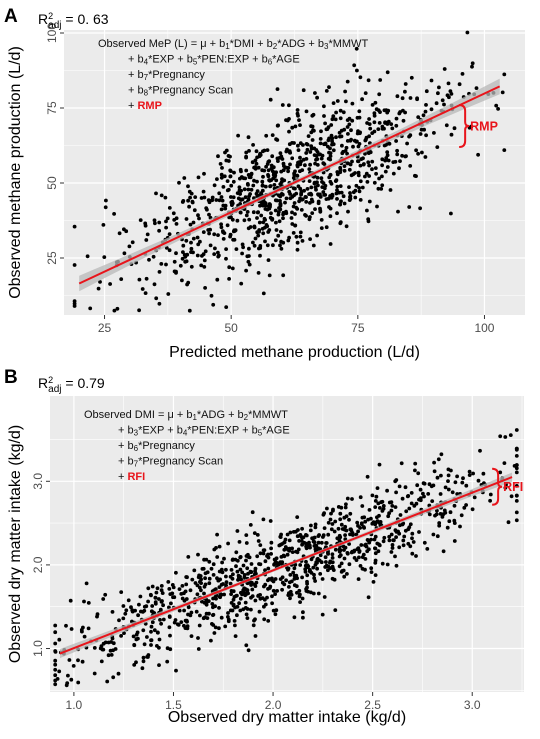  What do you see at coordinates (273, 705) in the screenshot?
I see `x-tick-label: 2.0` at bounding box center [273, 705].